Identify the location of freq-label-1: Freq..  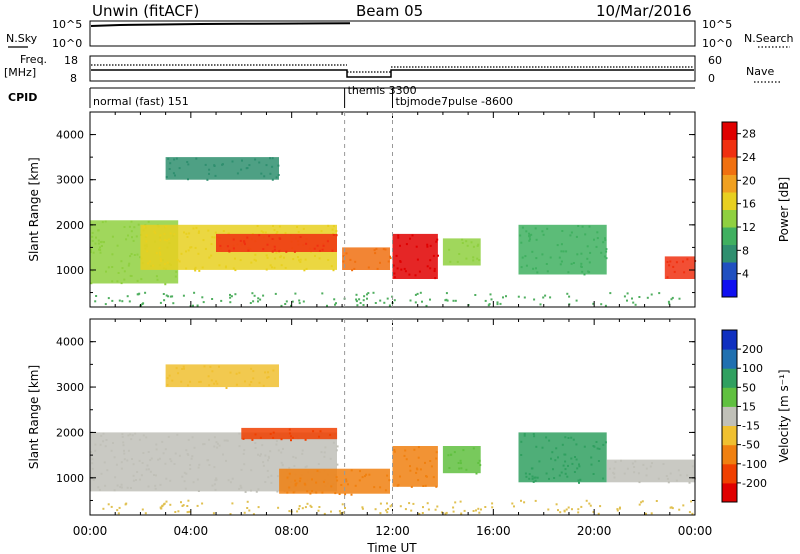
(33, 59).